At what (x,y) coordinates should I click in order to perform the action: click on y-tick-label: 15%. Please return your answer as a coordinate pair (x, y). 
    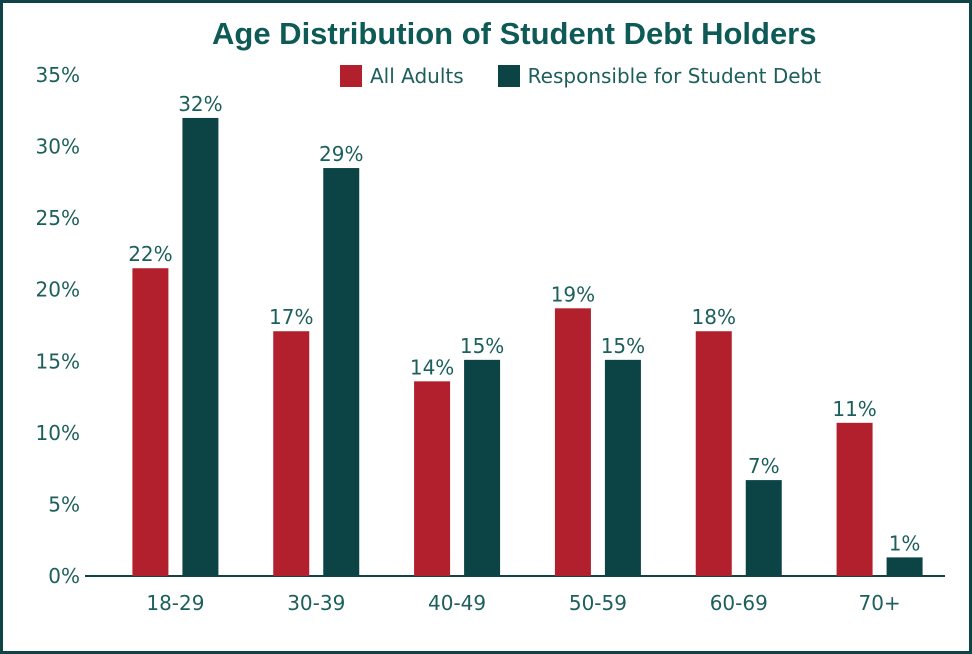
    Looking at the image, I should click on (58, 361).